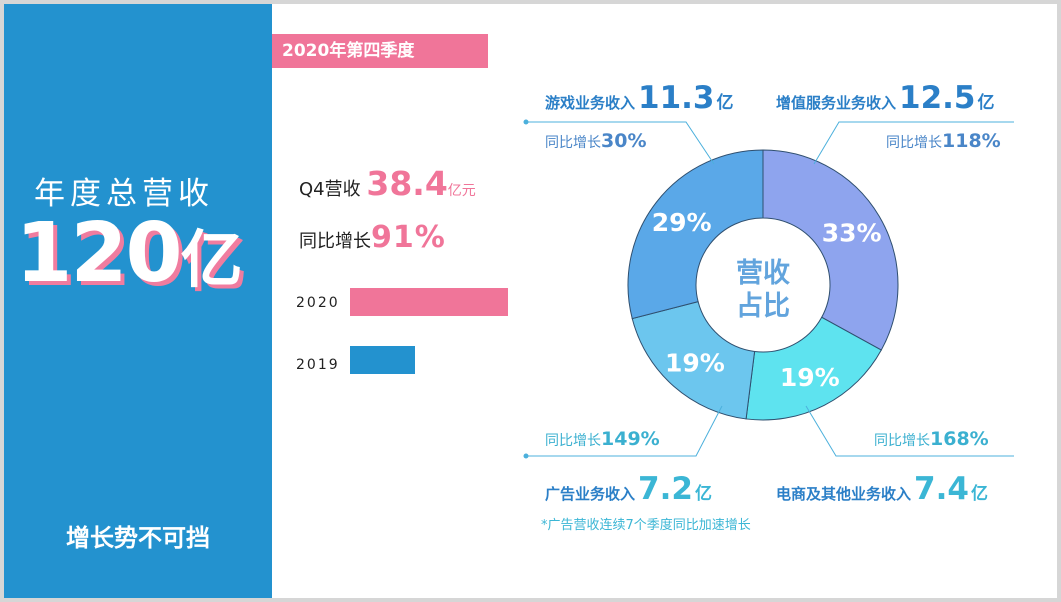  Describe the element at coordinates (461, 191) in the screenshot. I see `q4-revenue-unit: 亿元` at that location.